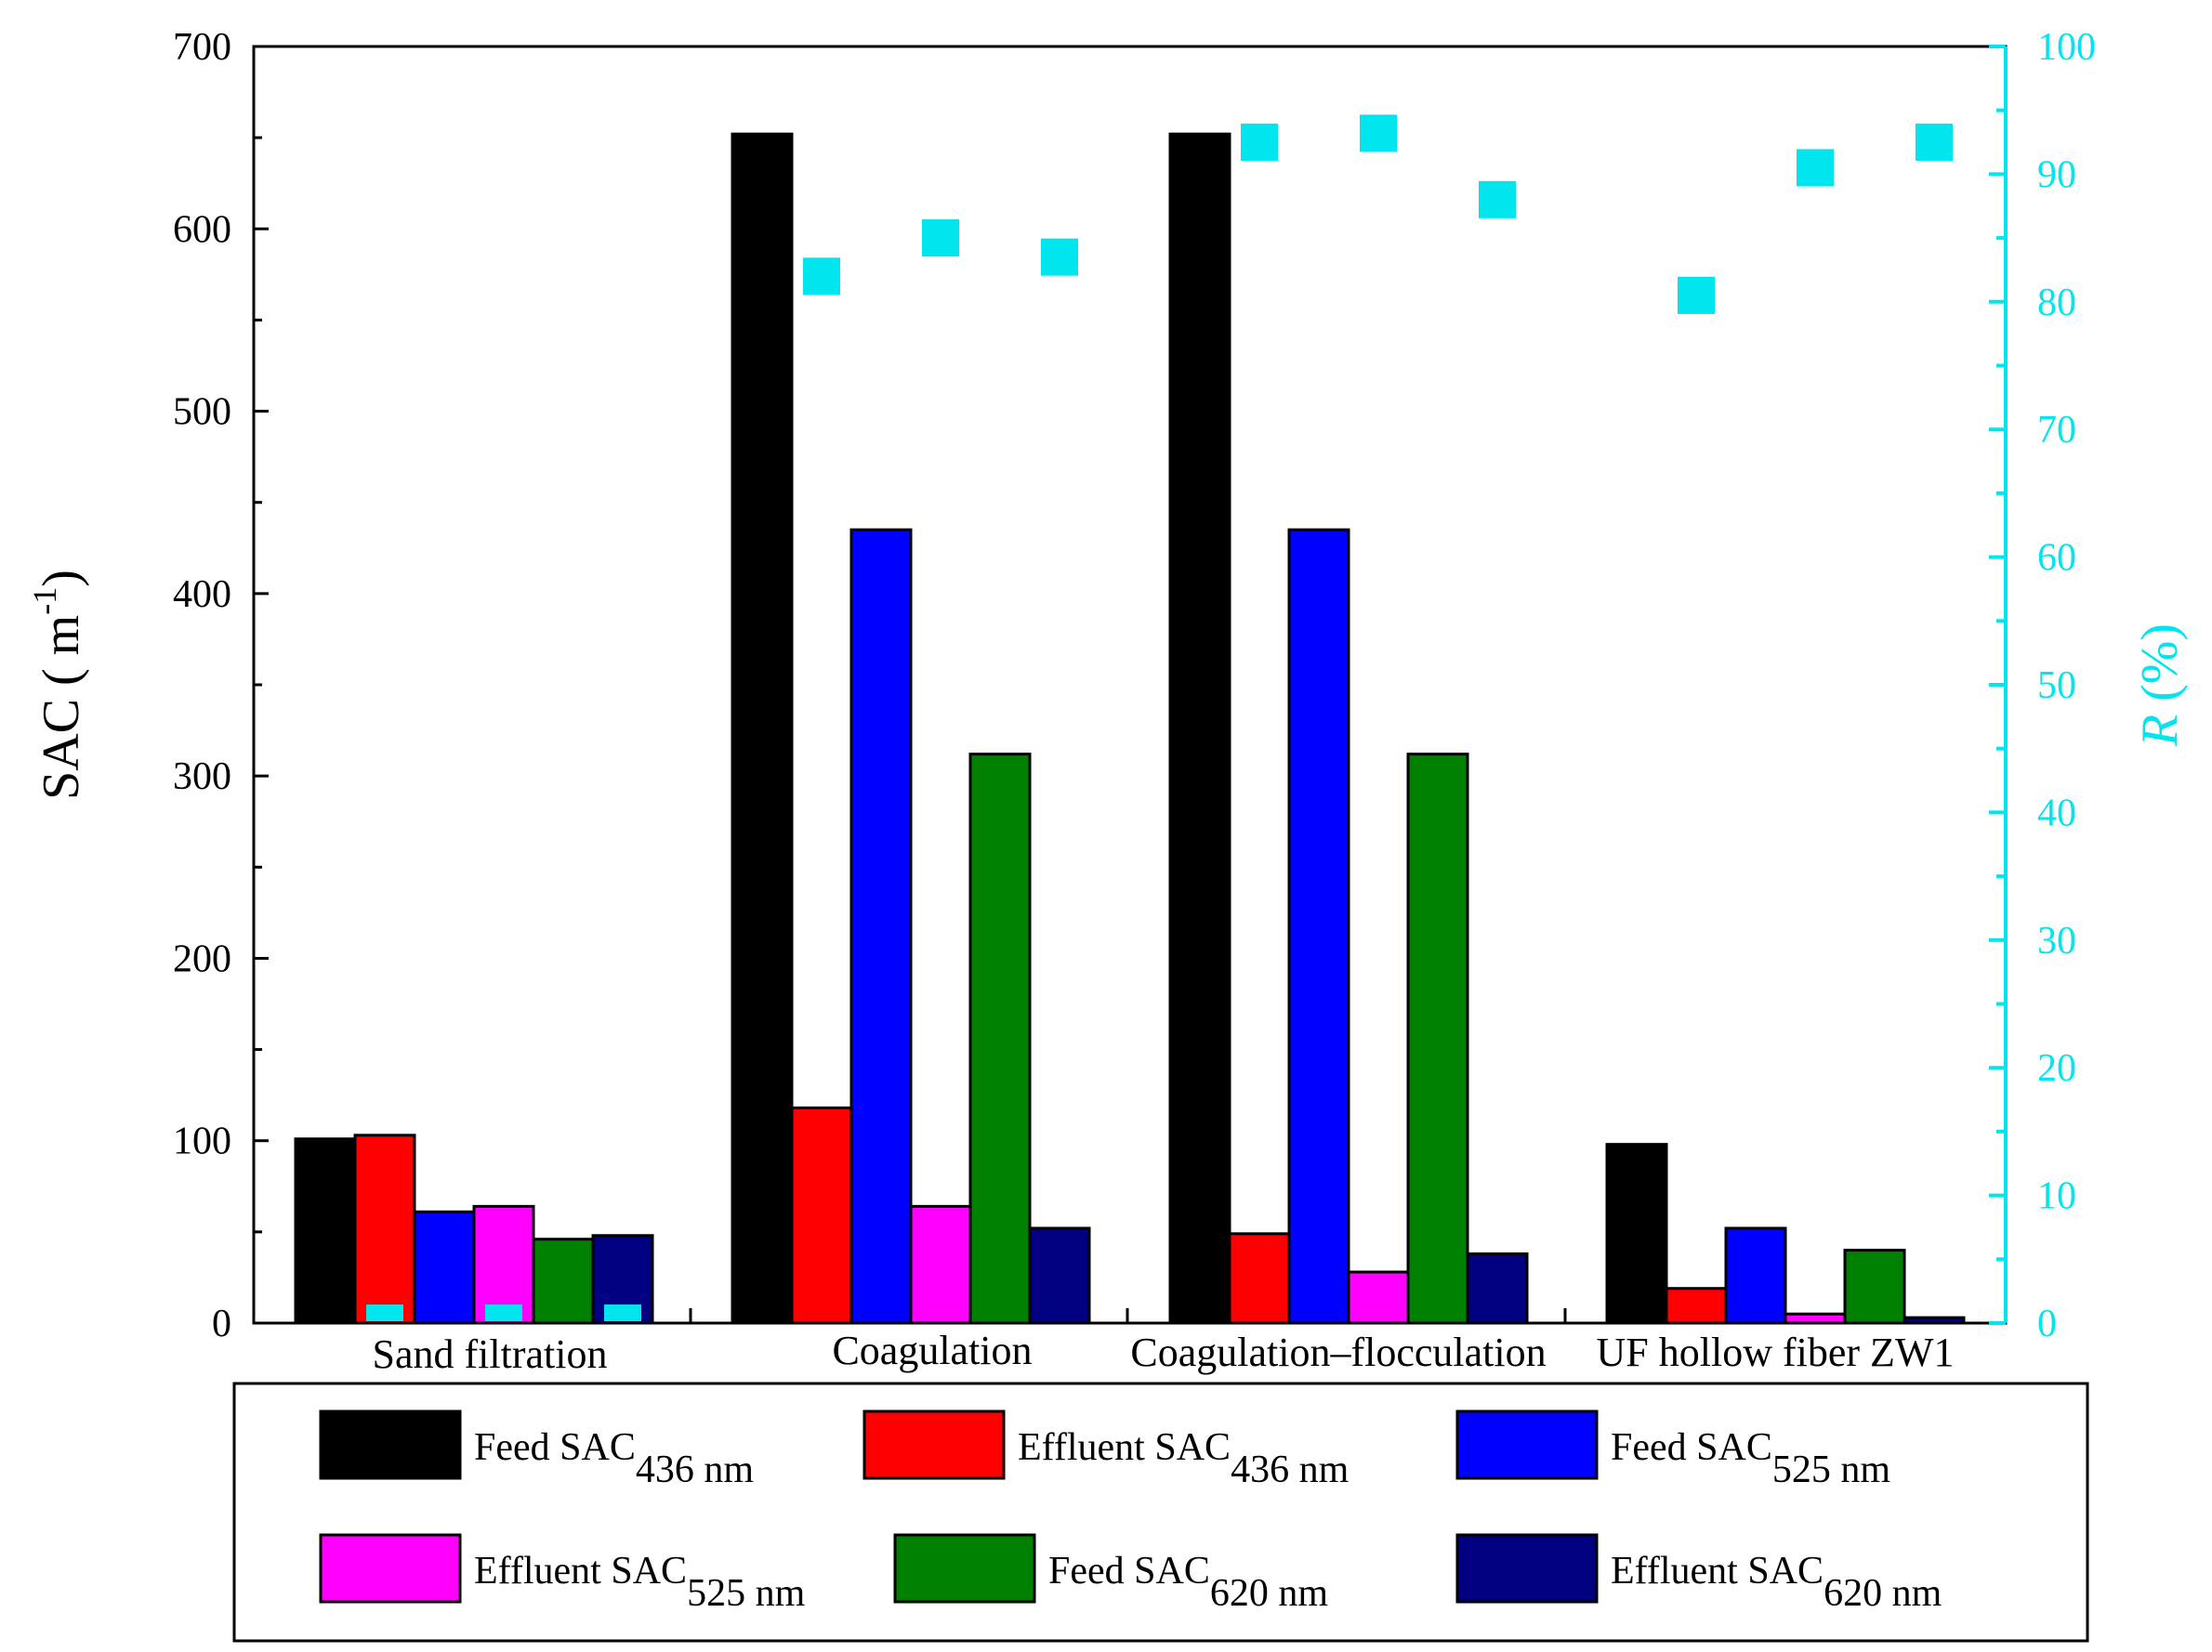 The image size is (2212, 1652). I want to click on left-tick-label: 600, so click(202, 229).